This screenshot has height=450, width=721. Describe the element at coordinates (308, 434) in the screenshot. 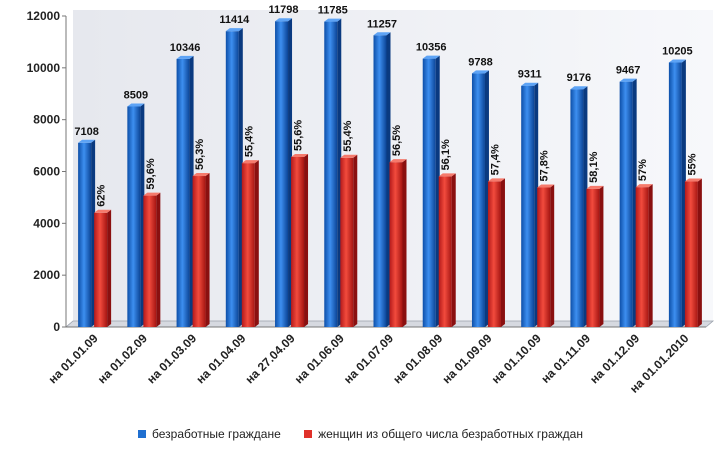

I see `legend-swatch-red` at that location.